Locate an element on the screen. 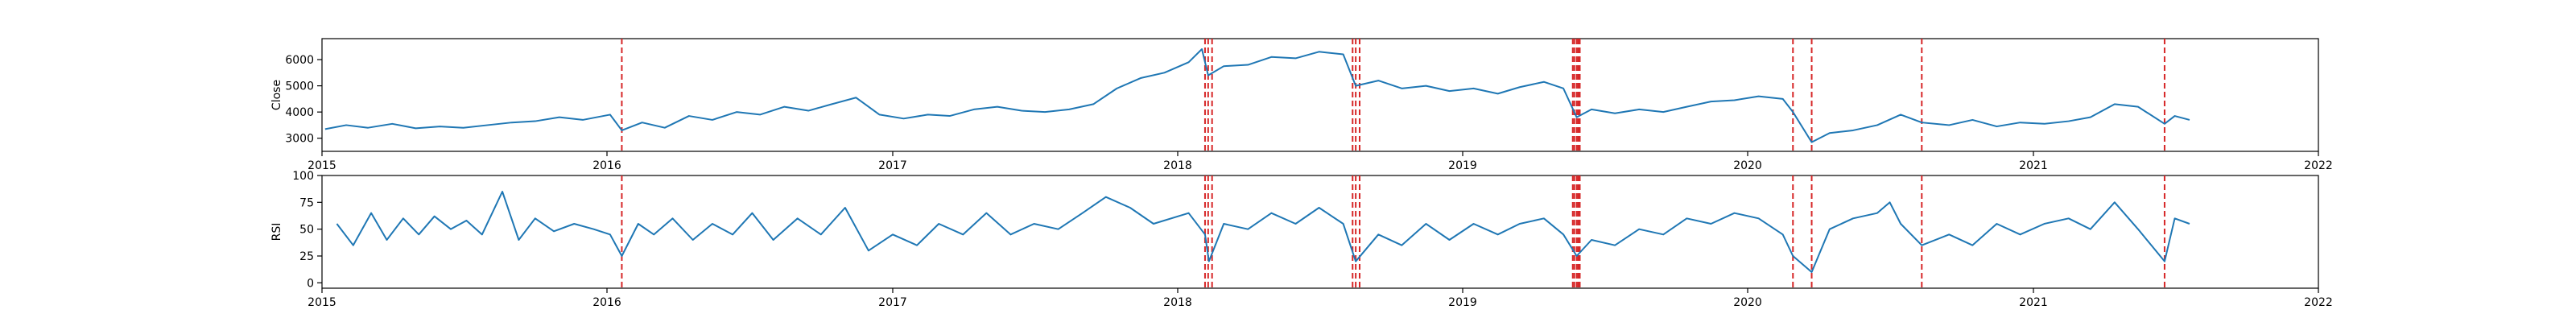  y-tick-label-rsi-0: 0 is located at coordinates (310, 283).